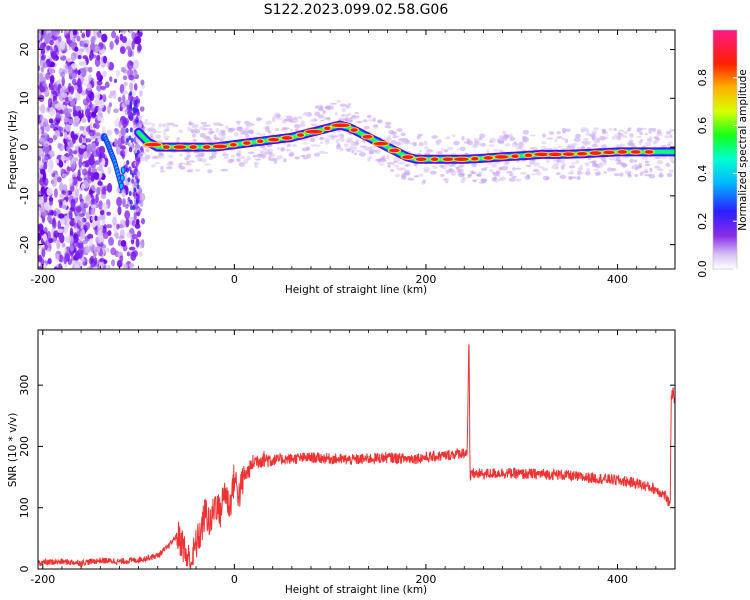  What do you see at coordinates (425, 579) in the screenshot?
I see `x-tick-label: 200` at bounding box center [425, 579].